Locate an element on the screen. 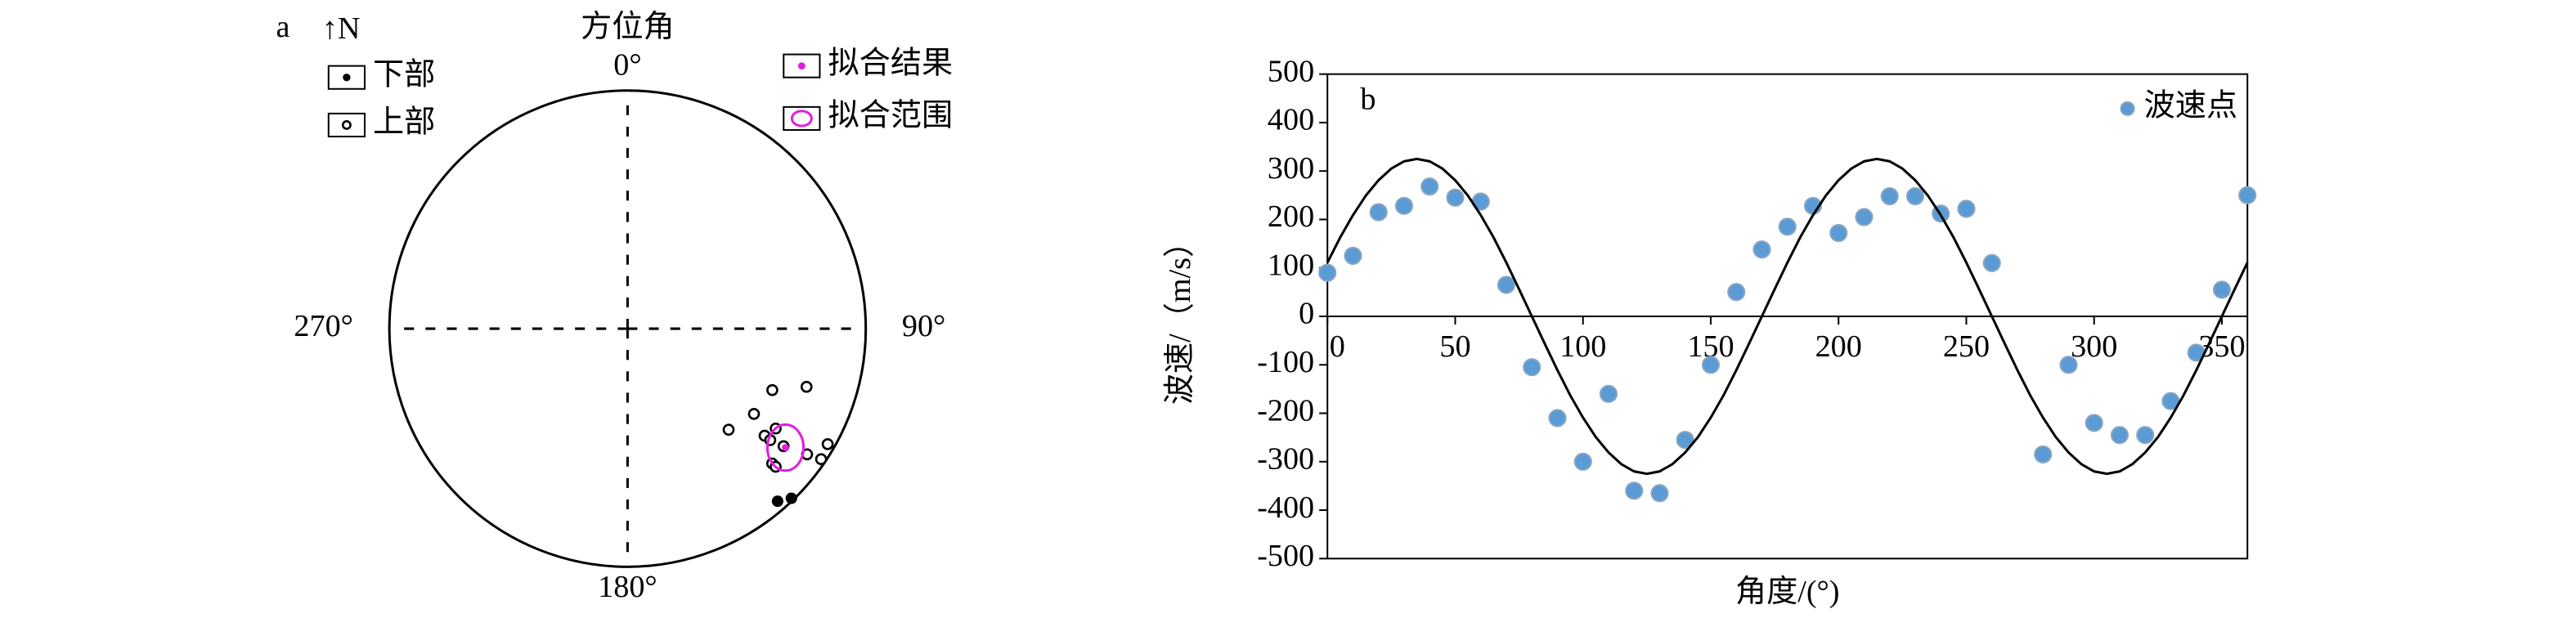  y-axis-label: 波速/（m/s） is located at coordinates (1180, 315).